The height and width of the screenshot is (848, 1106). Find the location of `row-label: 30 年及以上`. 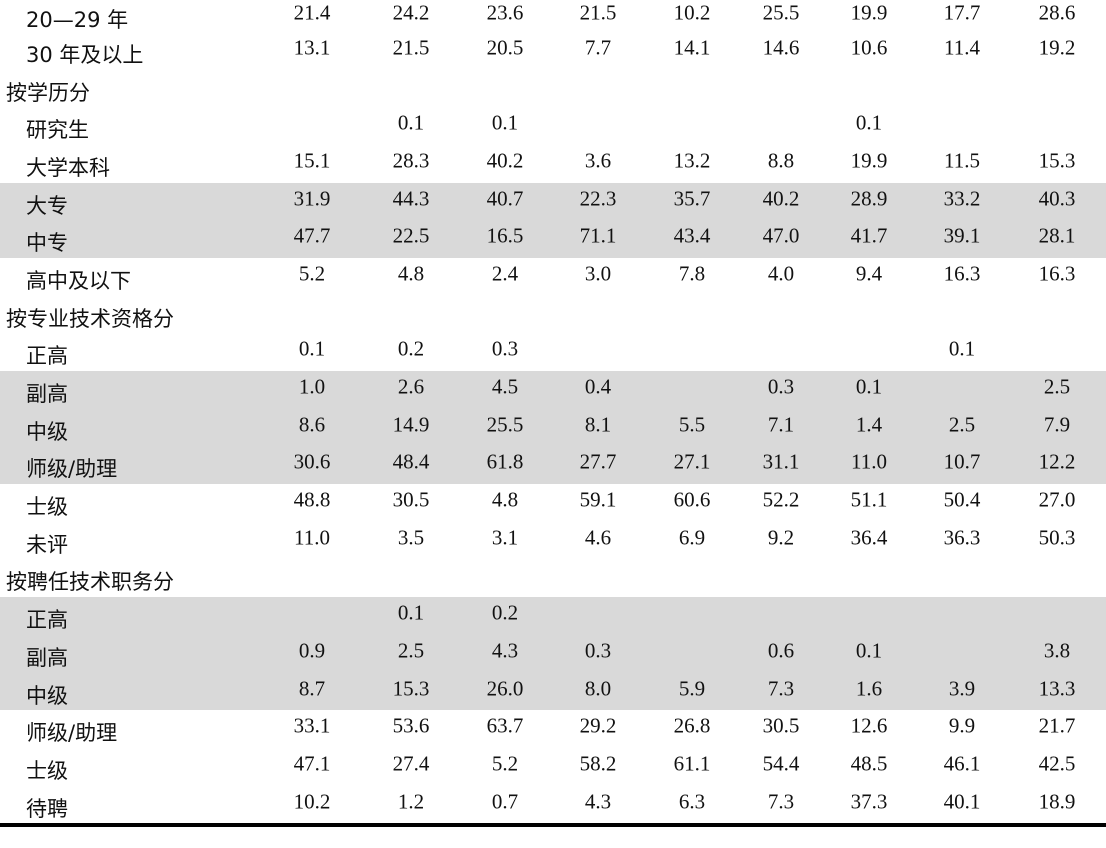

row-label: 30 年及以上 is located at coordinates (85, 54).